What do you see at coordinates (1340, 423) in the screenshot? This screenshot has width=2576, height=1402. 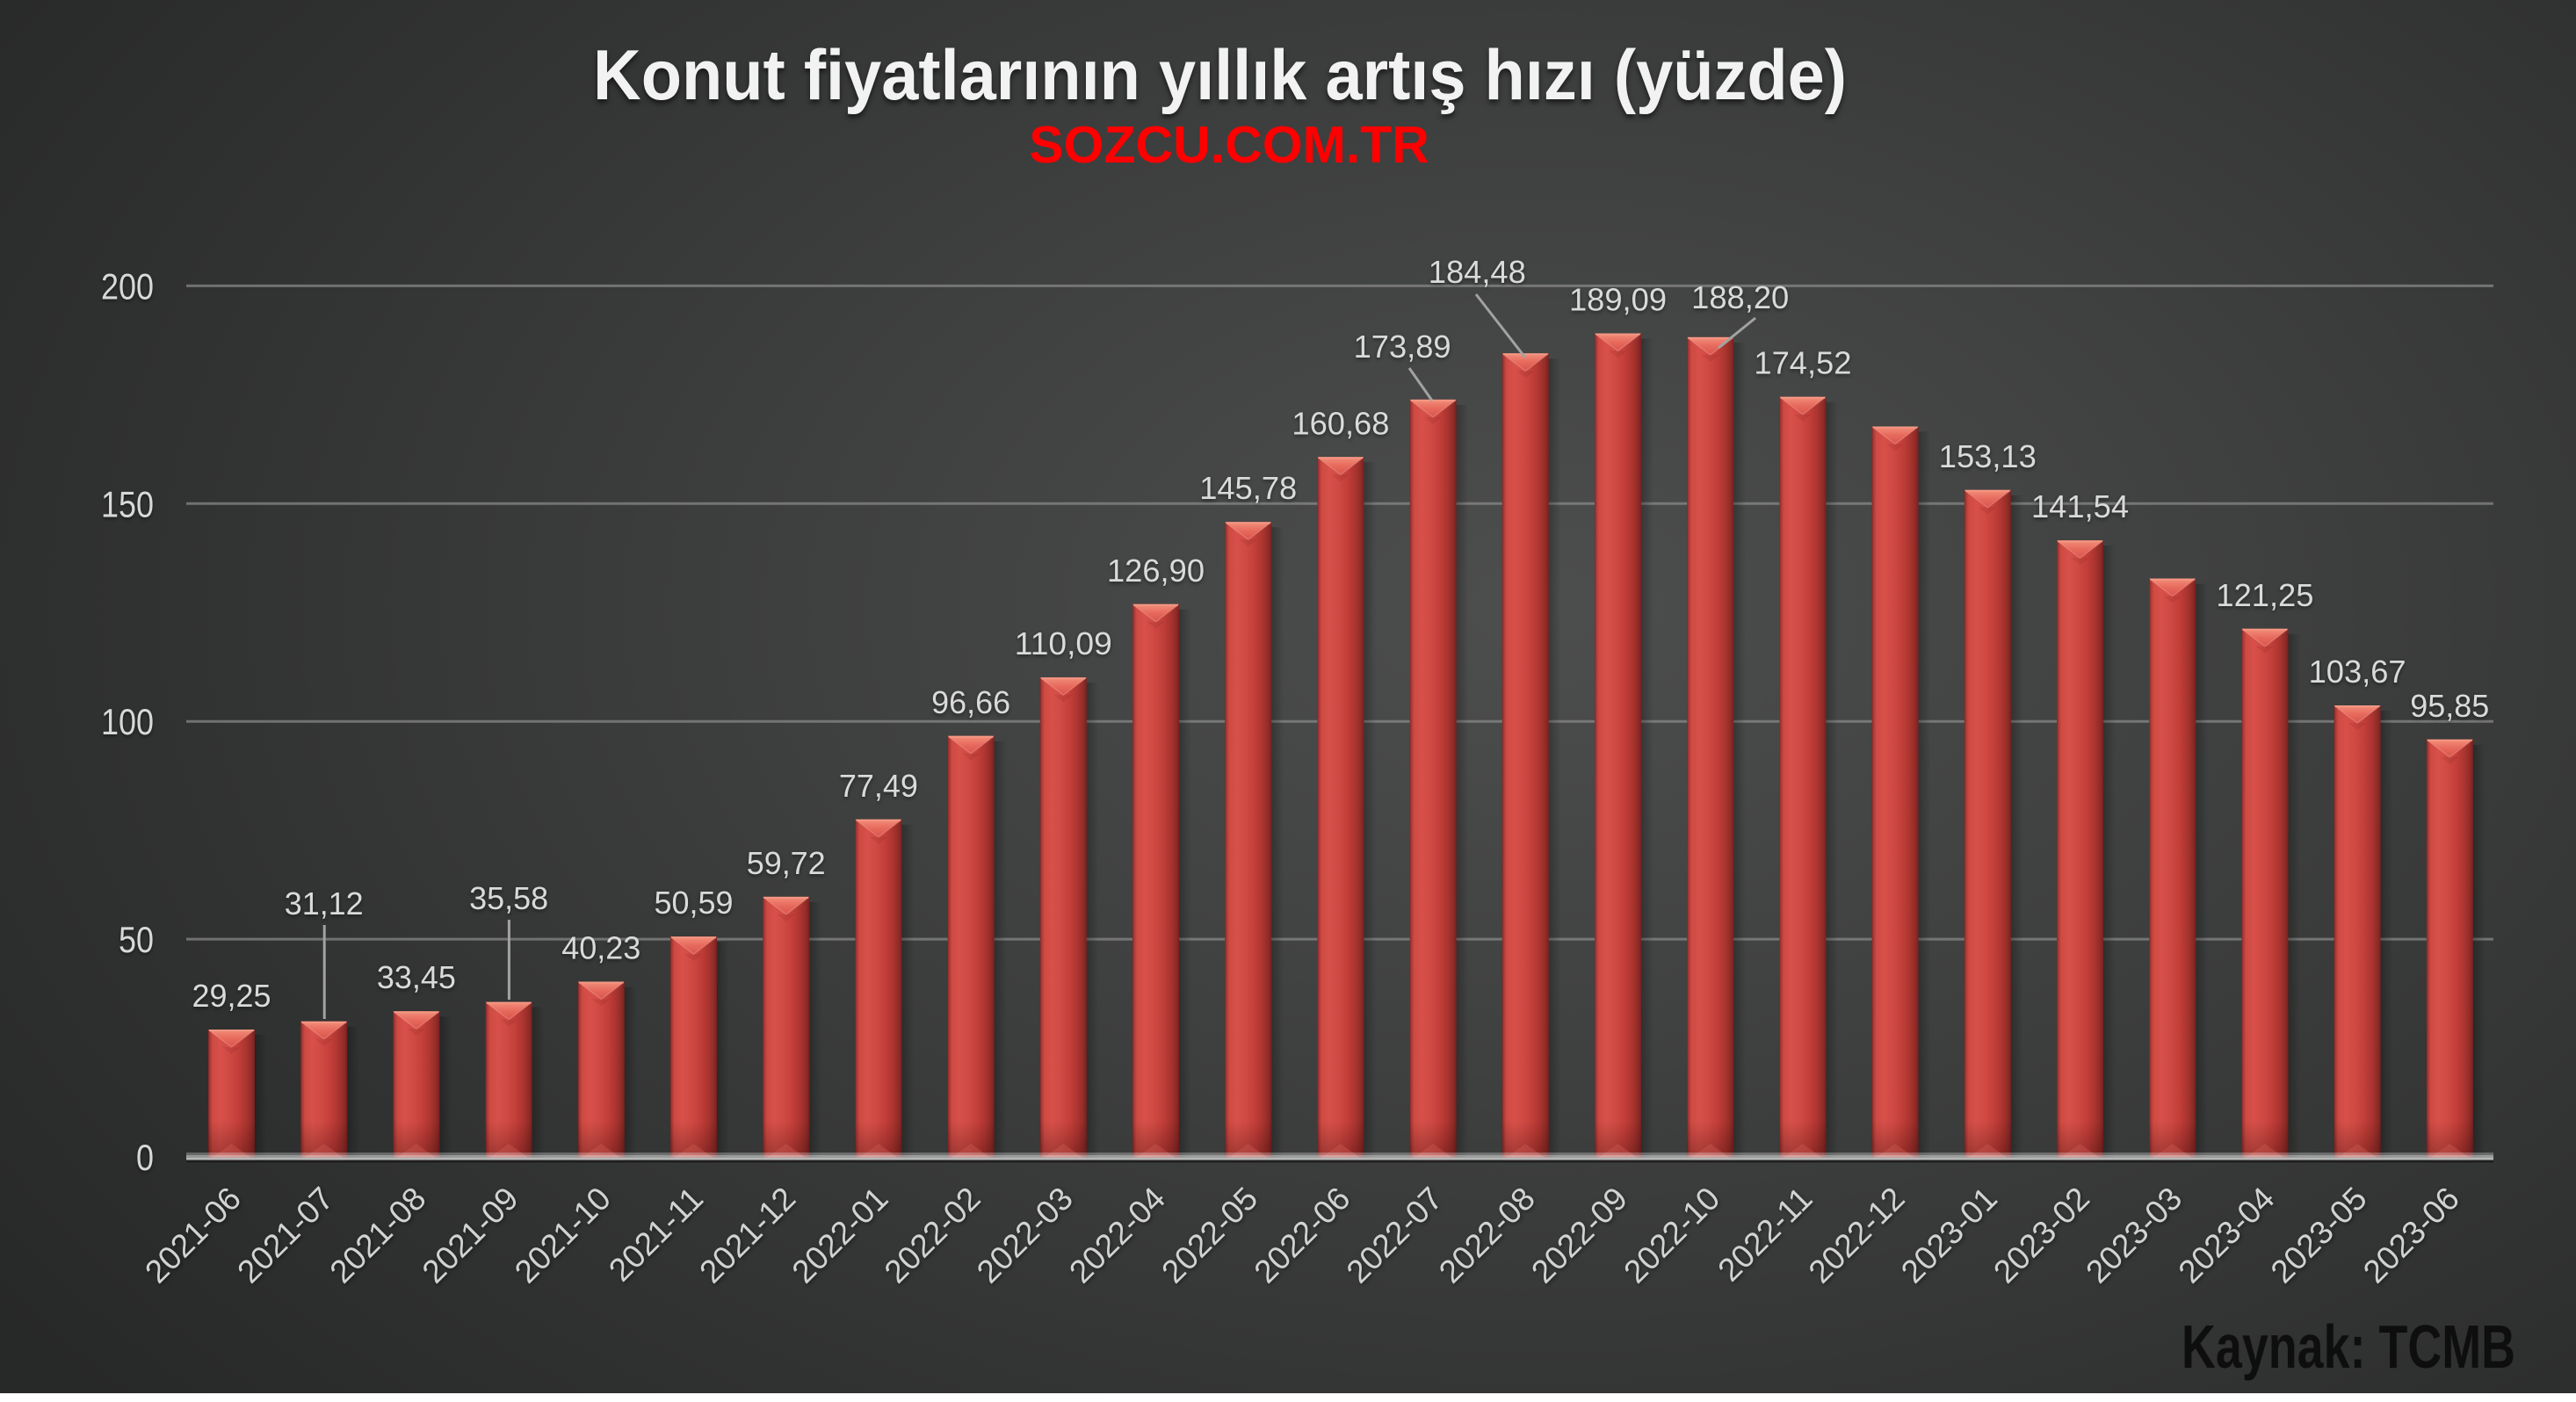 I see `svg-text: 160,68` at bounding box center [1340, 423].